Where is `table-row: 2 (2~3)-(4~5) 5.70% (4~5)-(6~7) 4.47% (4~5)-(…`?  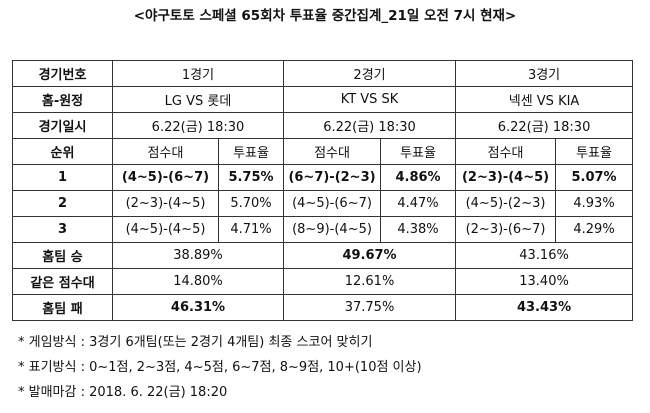 table-row: 2 (2~3)-(4~5) 5.70% (4~5)-(6~7) 4.47% (4~5)-(… is located at coordinates (323, 203).